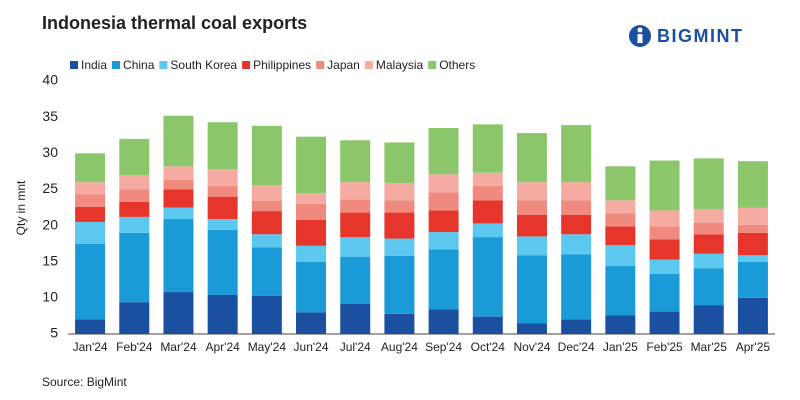 This screenshot has height=400, width=800. Describe the element at coordinates (54, 333) in the screenshot. I see `y-tick-label: 5` at that location.